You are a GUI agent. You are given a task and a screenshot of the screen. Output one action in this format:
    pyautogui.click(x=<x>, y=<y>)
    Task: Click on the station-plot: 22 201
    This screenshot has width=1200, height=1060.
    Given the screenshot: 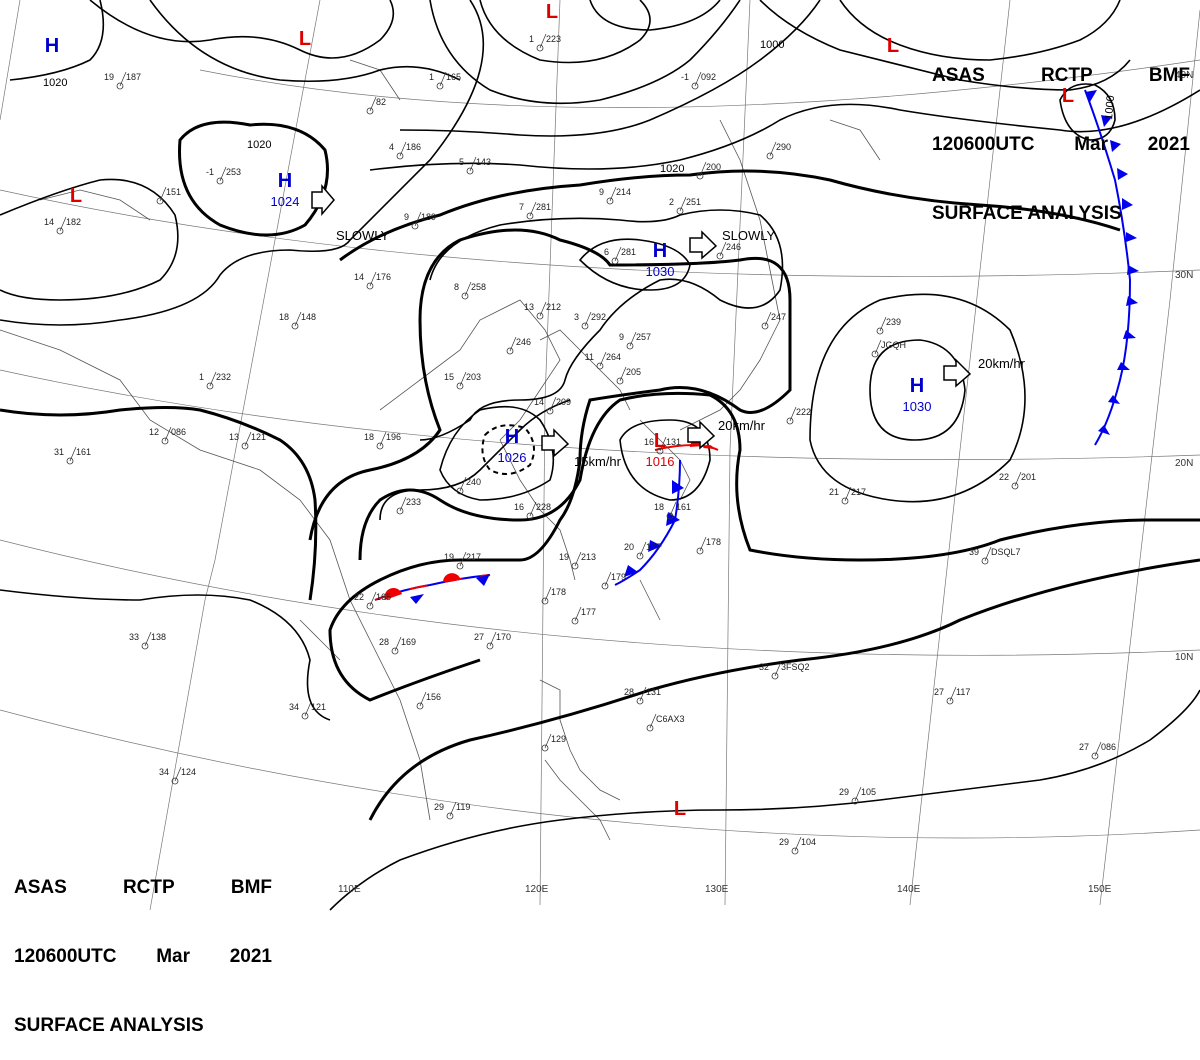 What is the action you would take?
    pyautogui.click(x=1017, y=480)
    